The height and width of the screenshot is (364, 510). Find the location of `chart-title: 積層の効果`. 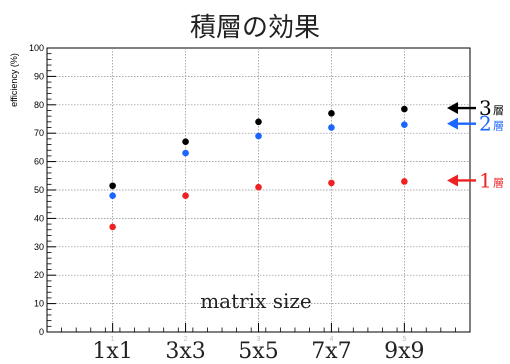

chart-title: 積層の効果 is located at coordinates (255, 28).